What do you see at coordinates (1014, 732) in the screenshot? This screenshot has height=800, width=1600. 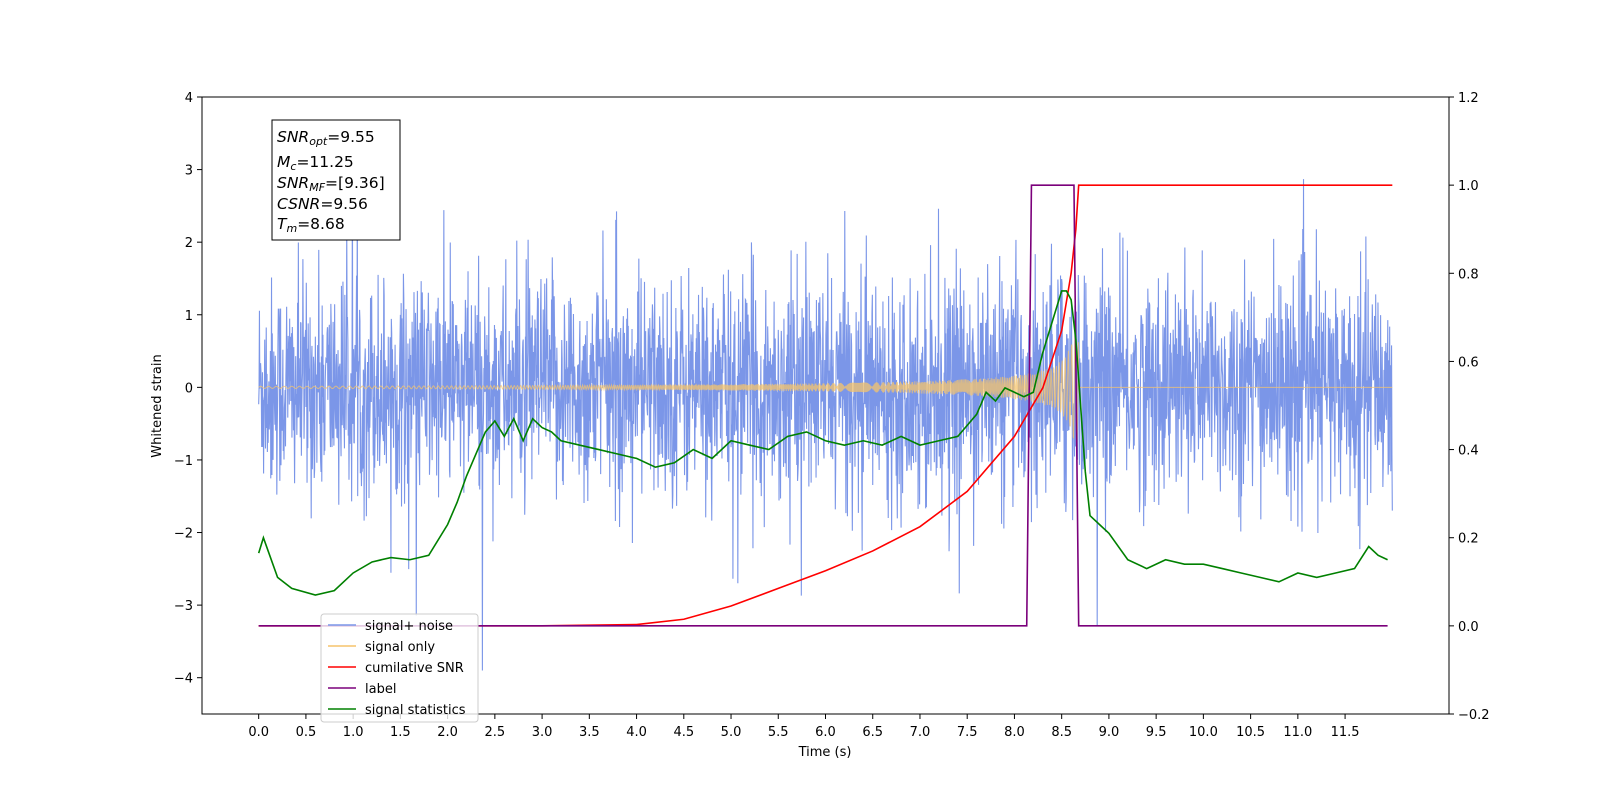 I see `x-tick-label: 8.0` at bounding box center [1014, 732].